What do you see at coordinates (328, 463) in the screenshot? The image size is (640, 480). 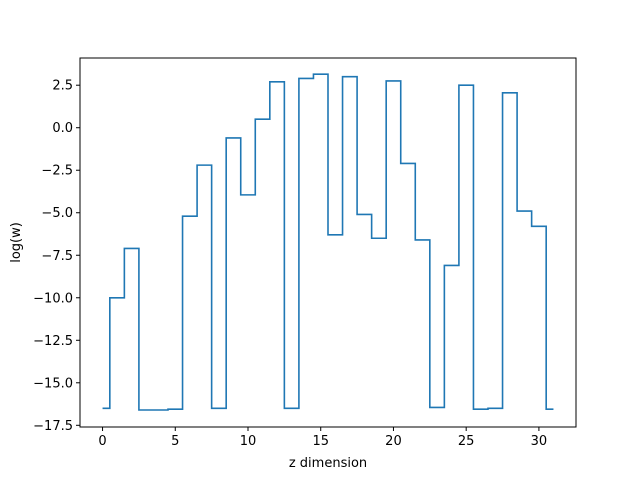 I see `x-axis-label: z dimension` at bounding box center [328, 463].